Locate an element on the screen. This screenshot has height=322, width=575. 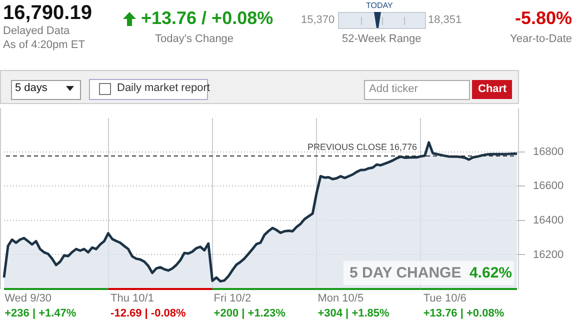
text: Chart is located at coordinates (492, 89).